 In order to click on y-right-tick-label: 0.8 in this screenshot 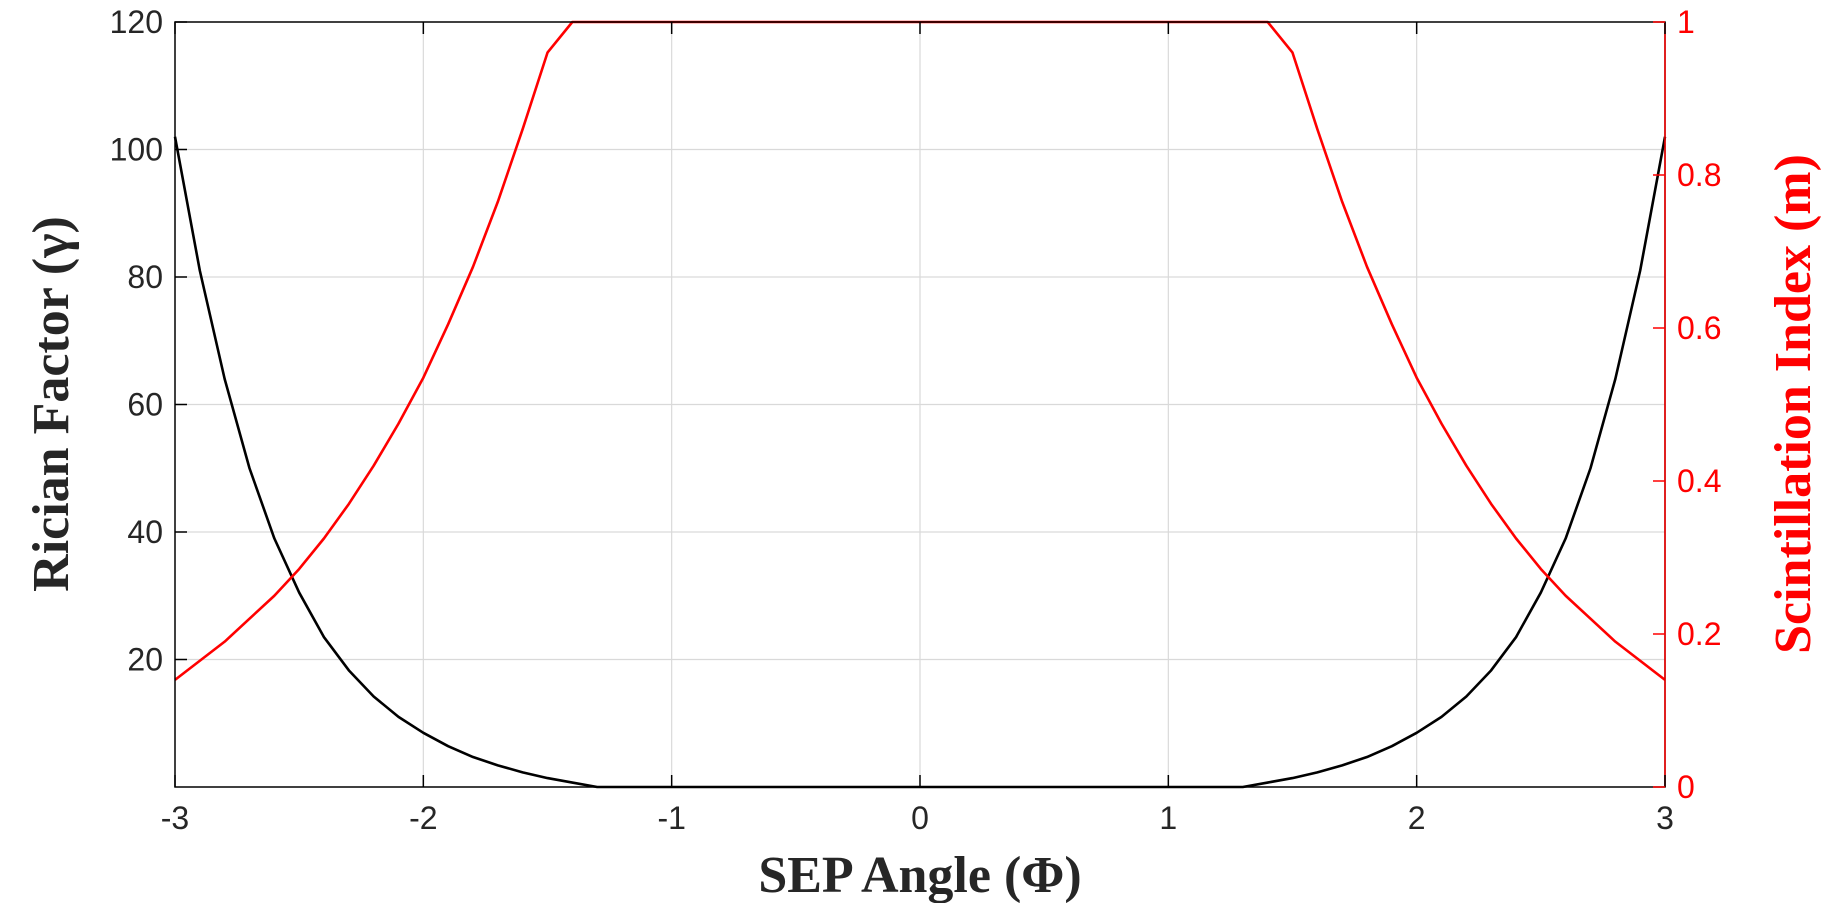, I will do `click(1699, 175)`.